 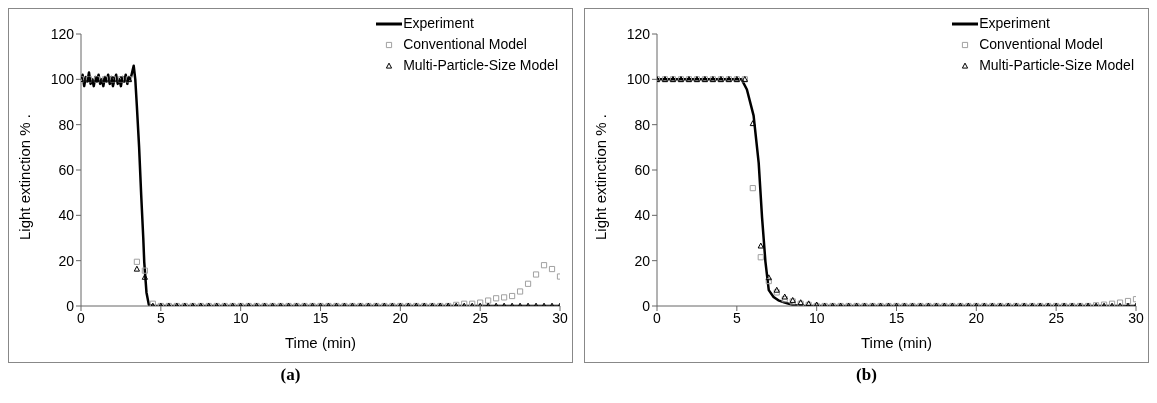 I want to click on text: (a), so click(x=290, y=375).